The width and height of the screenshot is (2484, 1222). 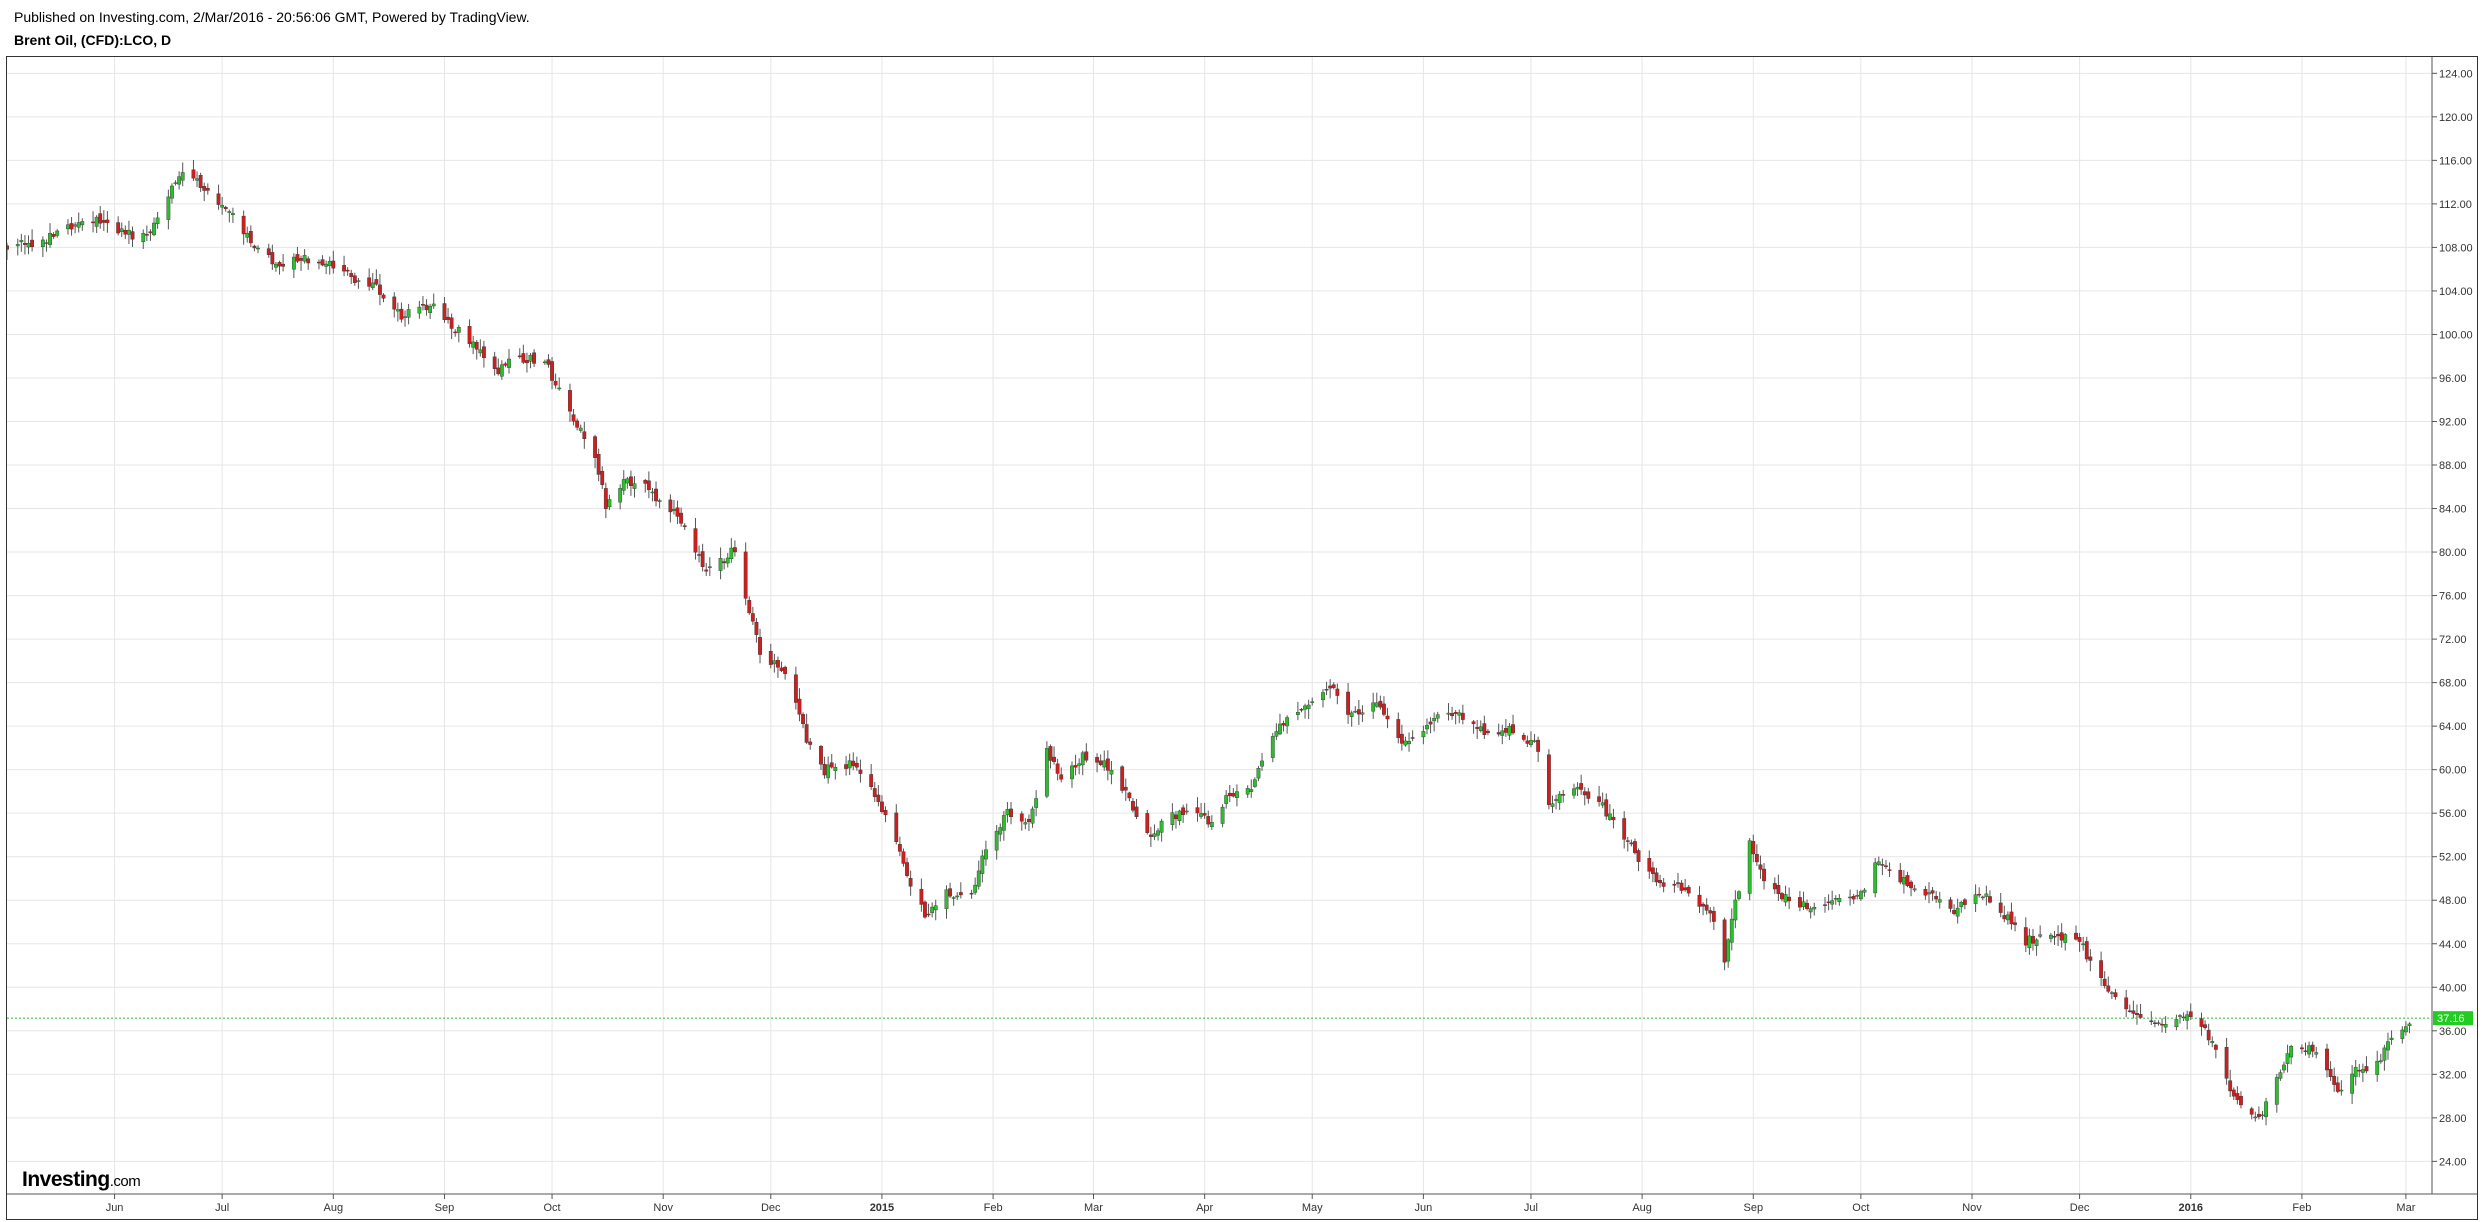 I want to click on y-tick-label: 88.00, so click(x=2453, y=466).